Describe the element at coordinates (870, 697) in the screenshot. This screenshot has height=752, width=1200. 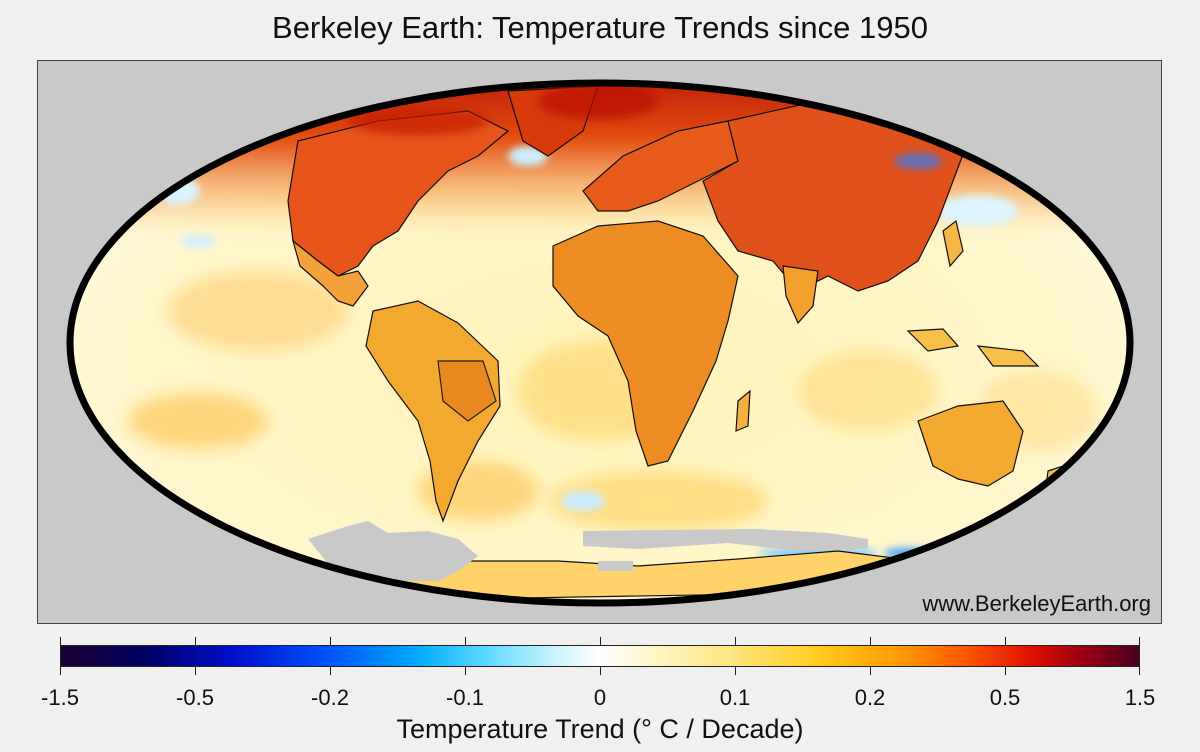
I see `colorbar-tick-label: 0.2` at that location.